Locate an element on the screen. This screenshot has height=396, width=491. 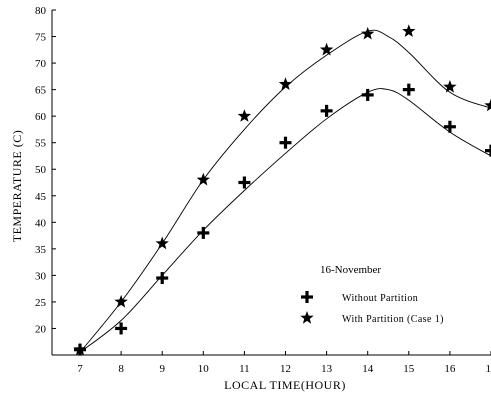
x-tick-label: 7 is located at coordinates (80, 369).